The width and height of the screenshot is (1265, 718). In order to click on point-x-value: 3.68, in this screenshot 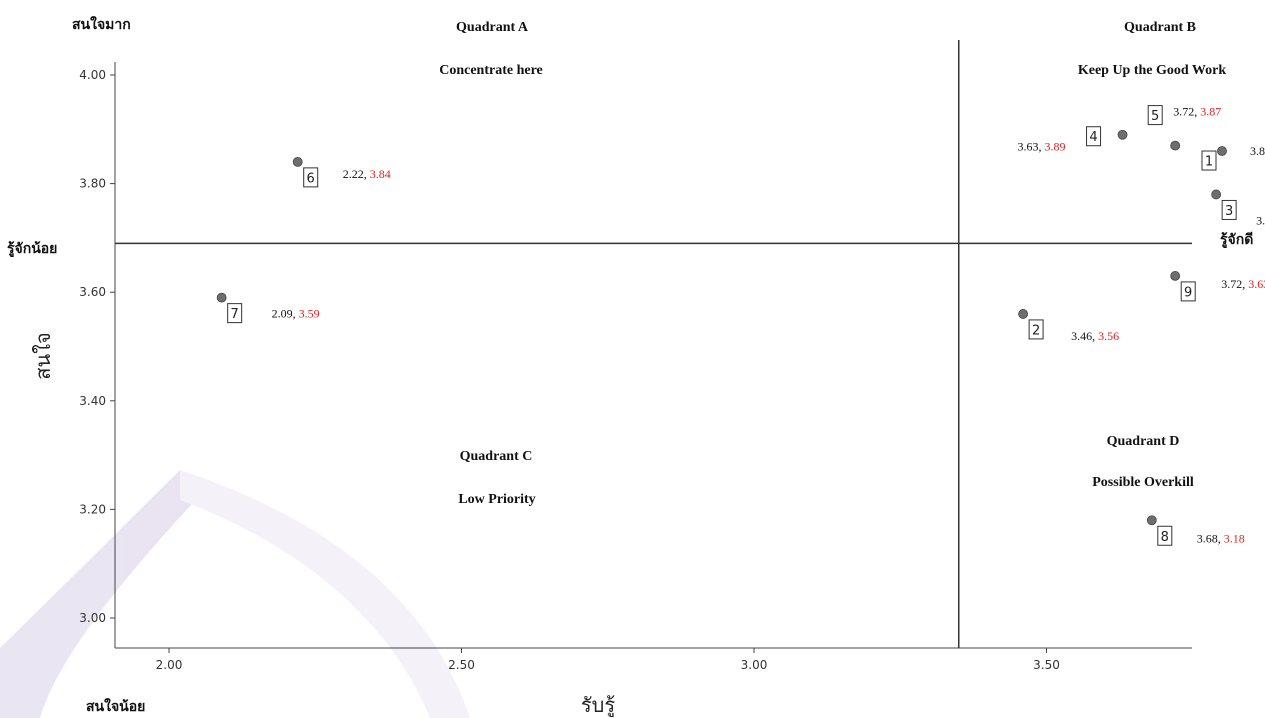, I will do `click(1210, 538)`.